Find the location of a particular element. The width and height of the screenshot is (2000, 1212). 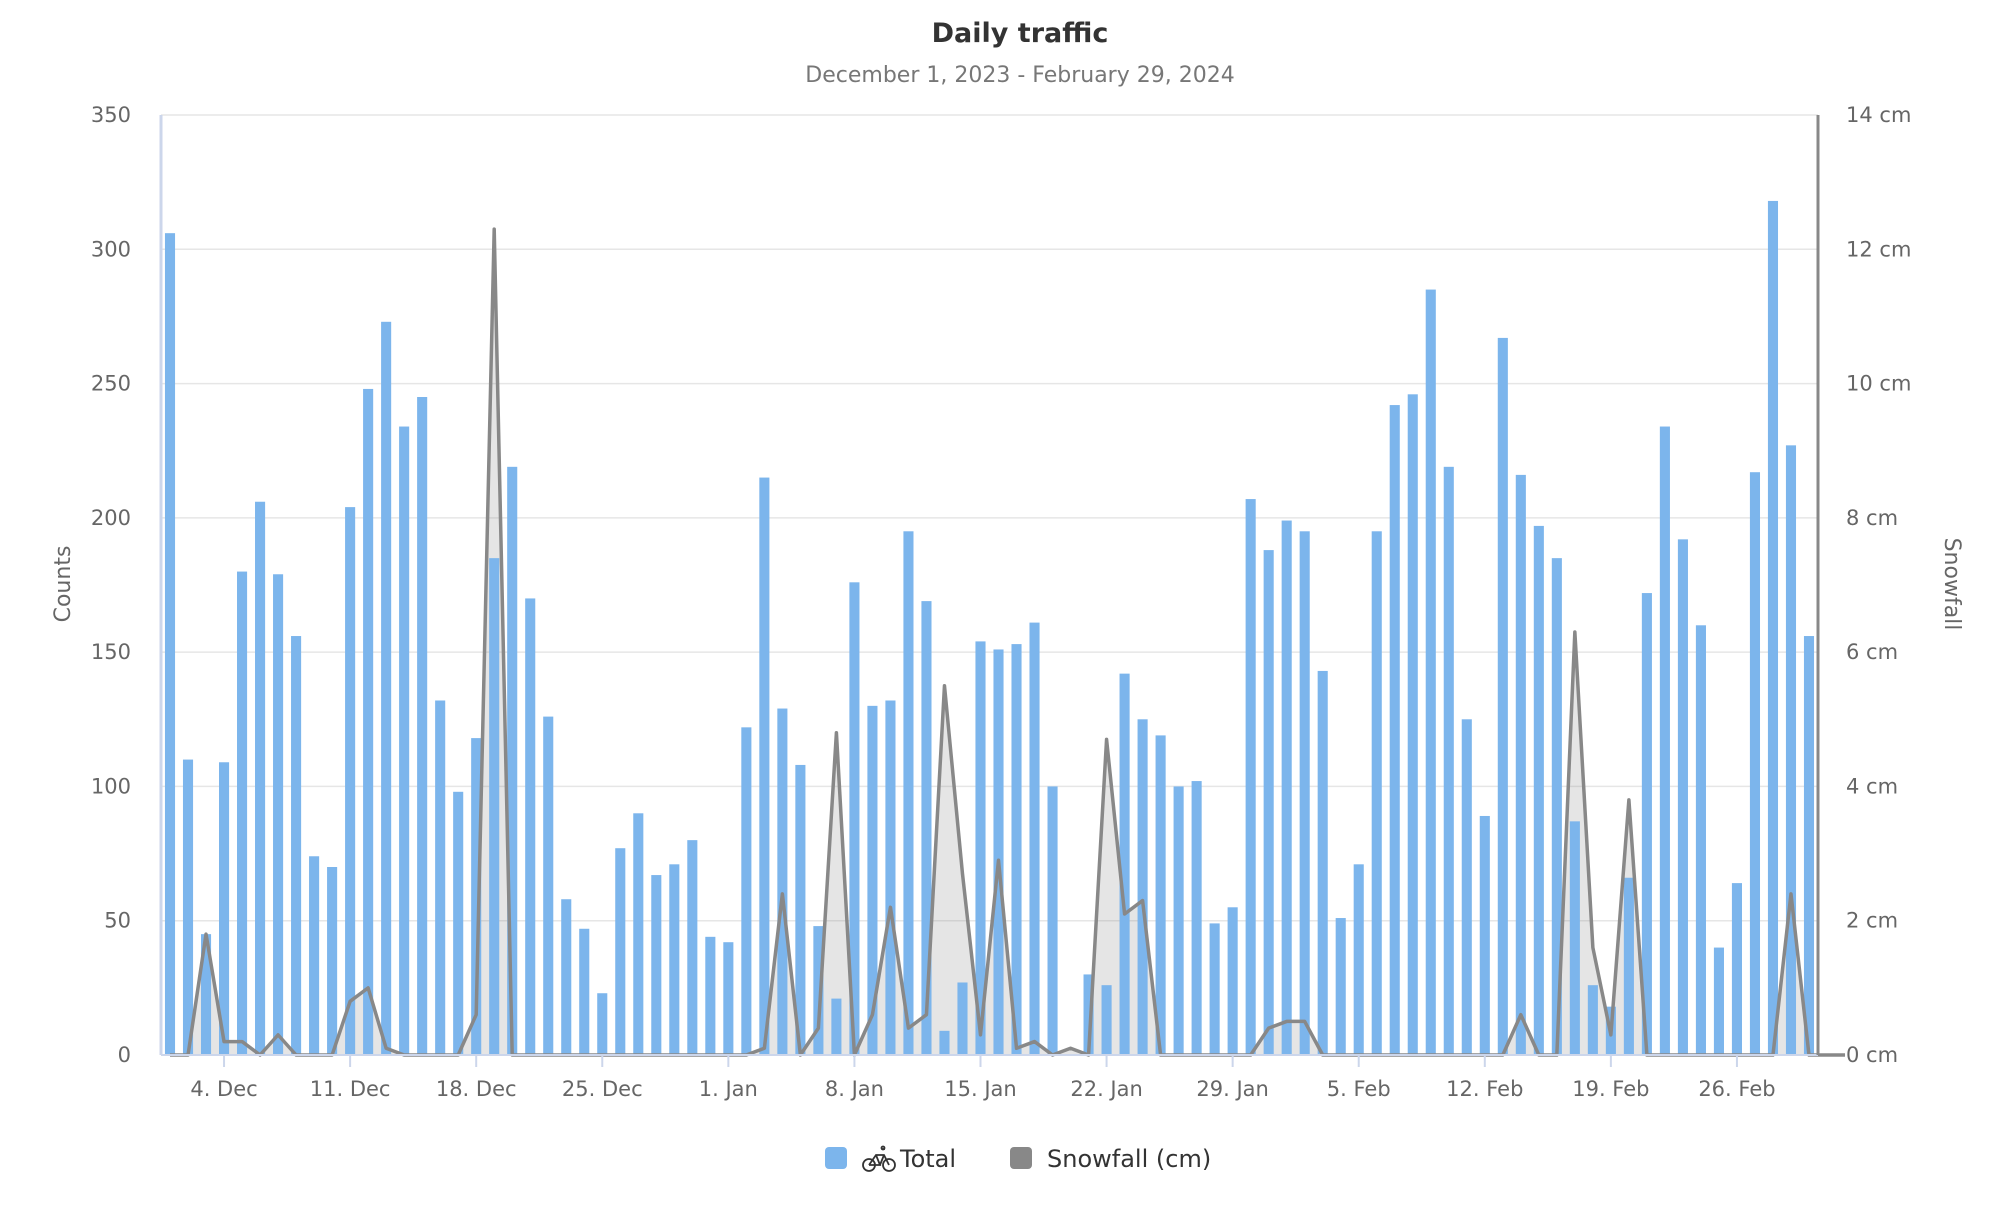

legend-swatch-total is located at coordinates (836, 1158).